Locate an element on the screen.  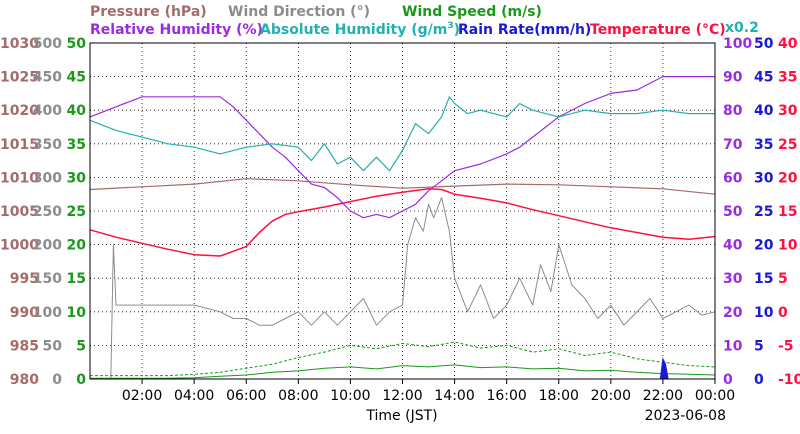
rh-tick-label: 70 is located at coordinates (733, 145).